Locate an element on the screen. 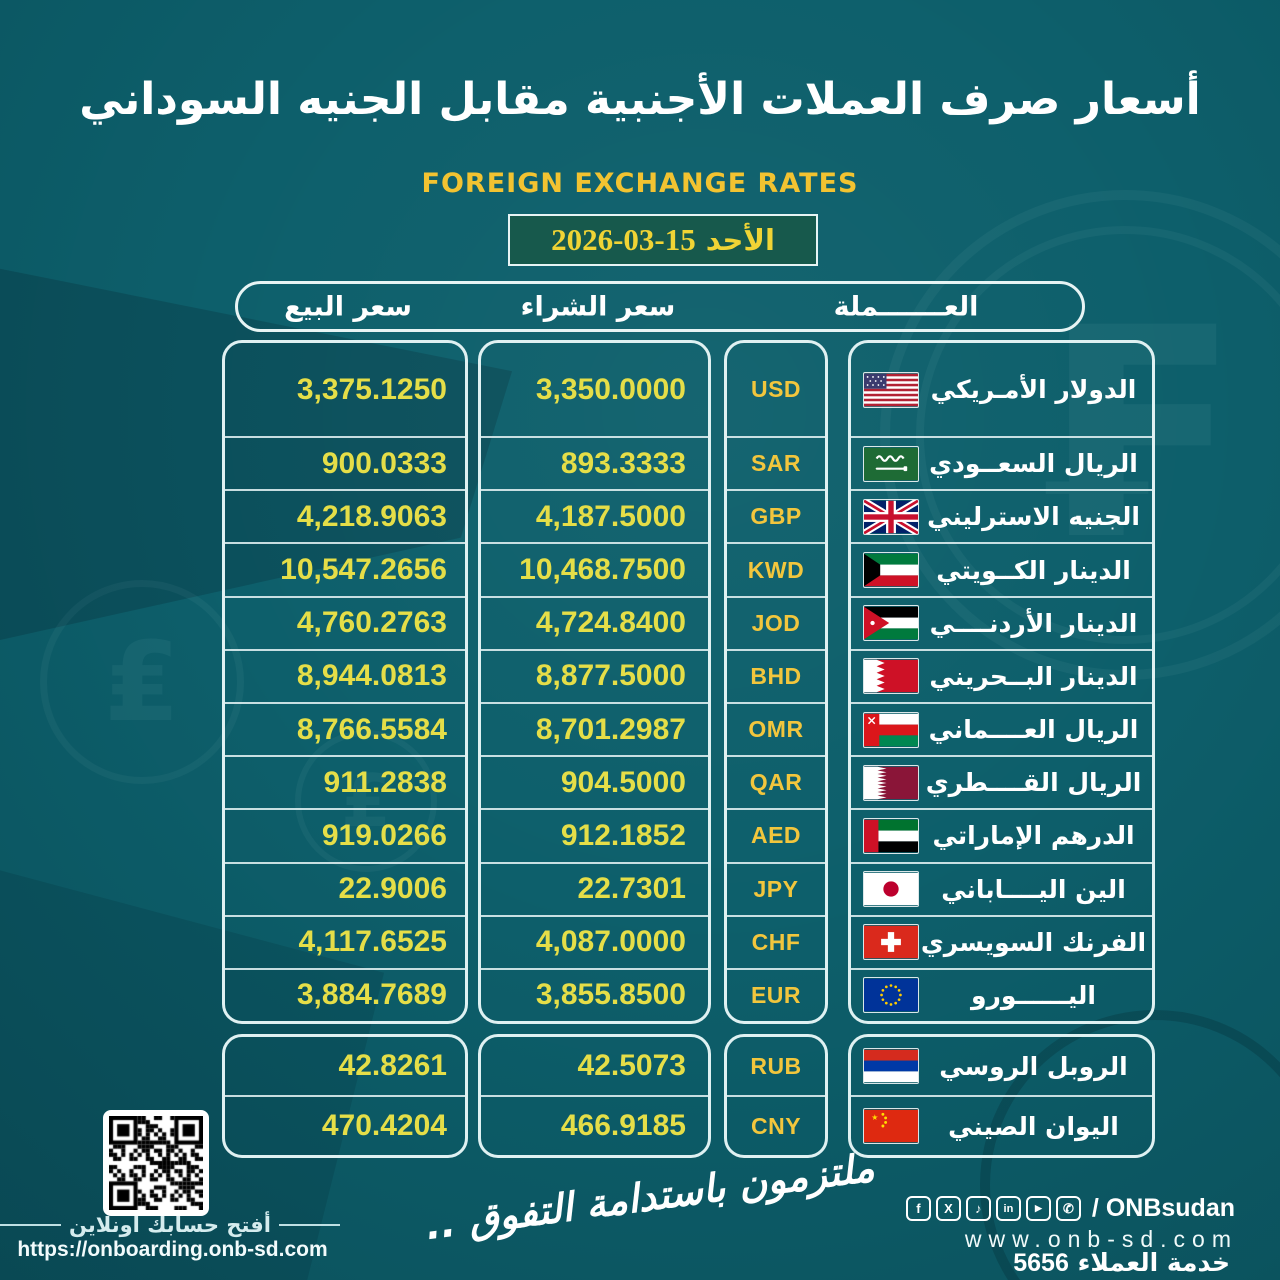 The height and width of the screenshot is (1280, 1280). currency-name: الدينار الأردنــــي is located at coordinates (1033, 623).